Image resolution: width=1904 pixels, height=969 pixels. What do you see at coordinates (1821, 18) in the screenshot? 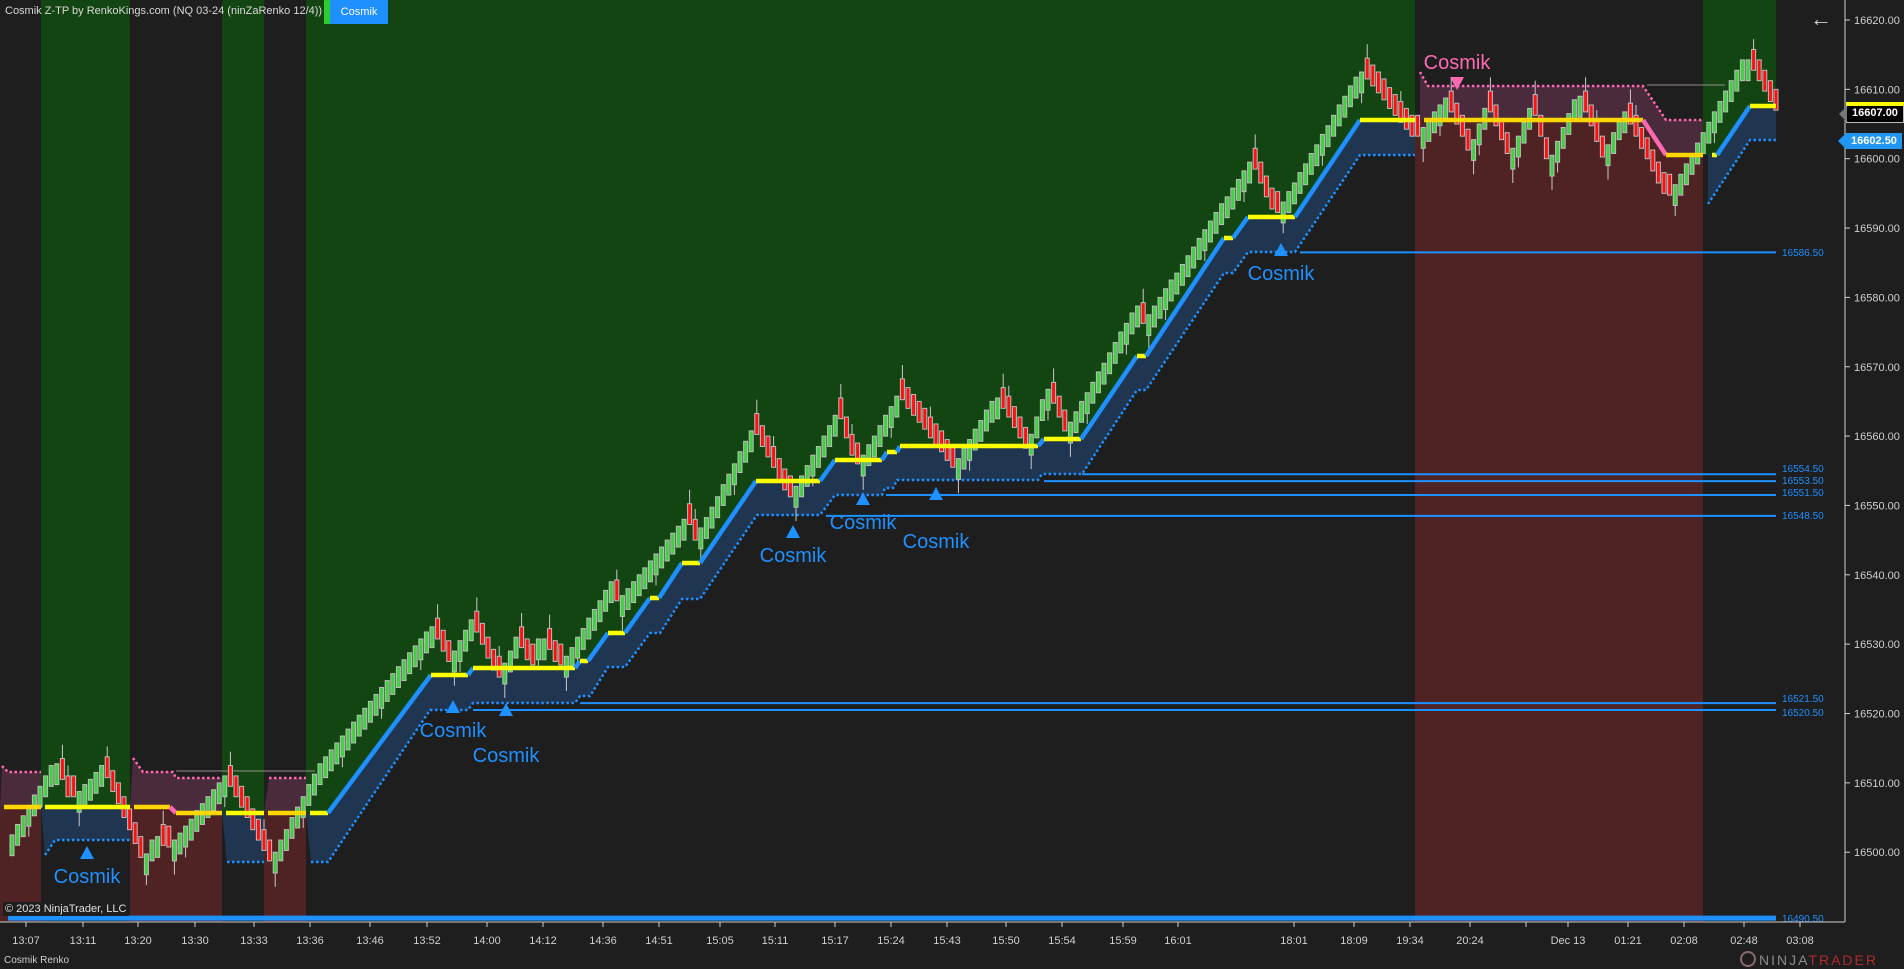
I see `arrow-left-icon: ←` at bounding box center [1821, 18].